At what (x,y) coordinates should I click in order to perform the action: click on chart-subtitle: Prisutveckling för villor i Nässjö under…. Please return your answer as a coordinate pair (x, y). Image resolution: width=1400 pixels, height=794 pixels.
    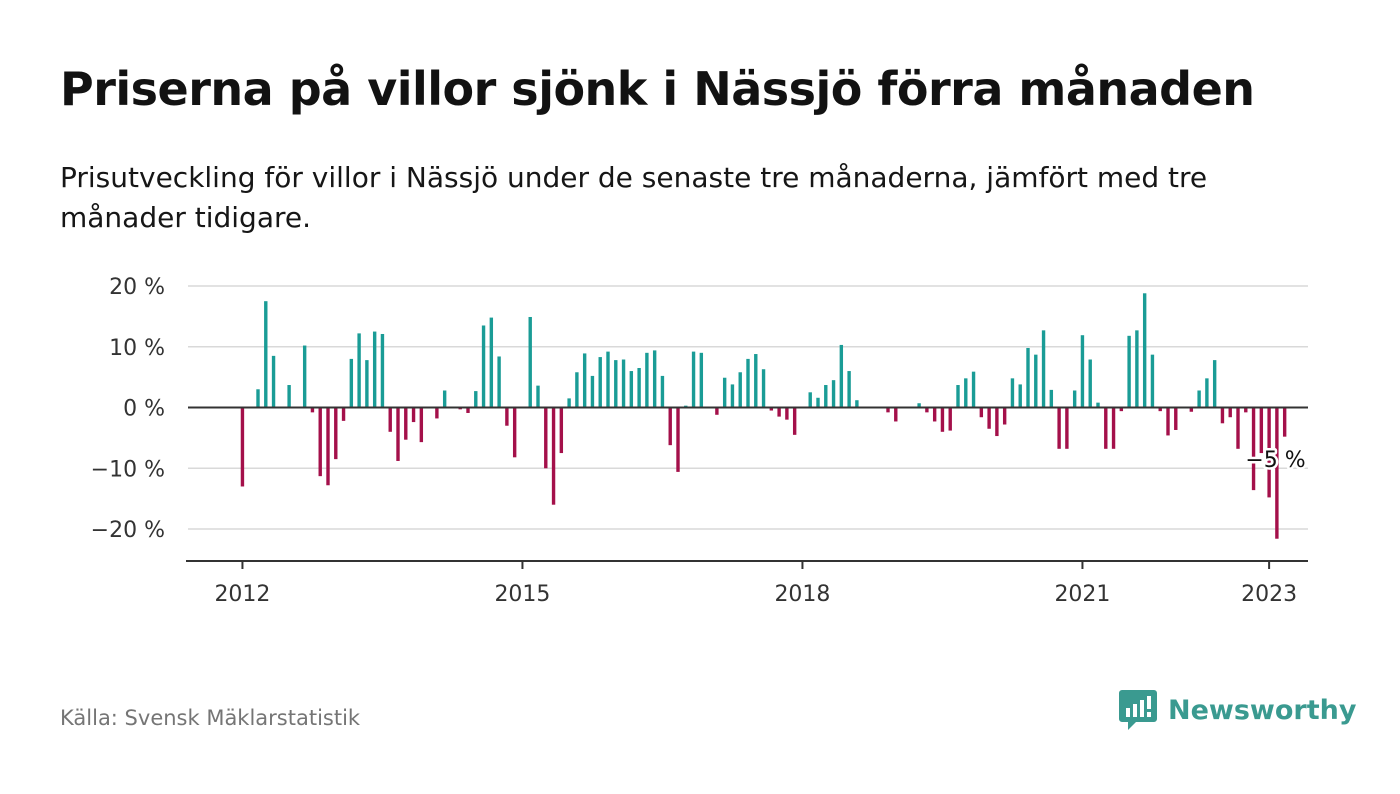
    Looking at the image, I should click on (634, 197).